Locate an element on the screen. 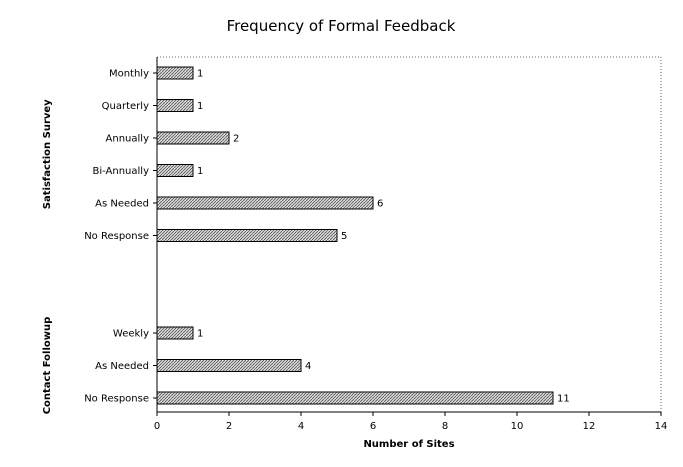 This screenshot has height=467, width=683. group-label: Contact Followup is located at coordinates (47, 366).